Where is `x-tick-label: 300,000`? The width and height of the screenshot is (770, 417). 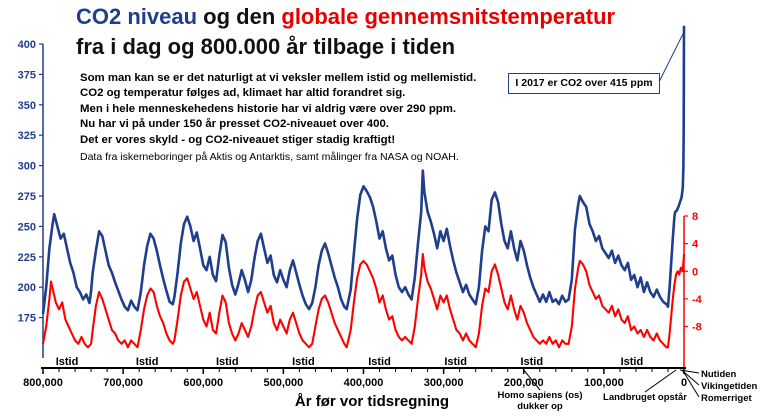
x-tick-label: 300,000 is located at coordinates (444, 383).